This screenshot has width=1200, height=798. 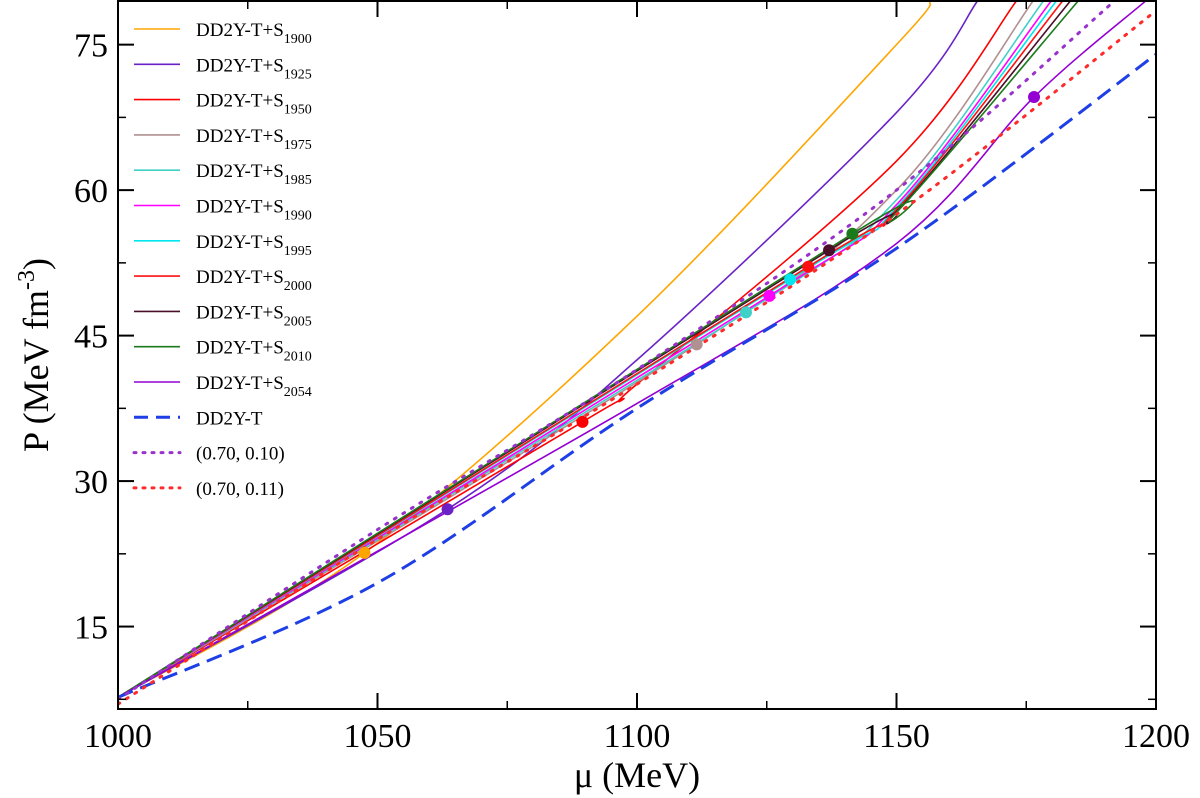 What do you see at coordinates (298, 180) in the screenshot?
I see `legend-label-subscript: 1985` at bounding box center [298, 180].